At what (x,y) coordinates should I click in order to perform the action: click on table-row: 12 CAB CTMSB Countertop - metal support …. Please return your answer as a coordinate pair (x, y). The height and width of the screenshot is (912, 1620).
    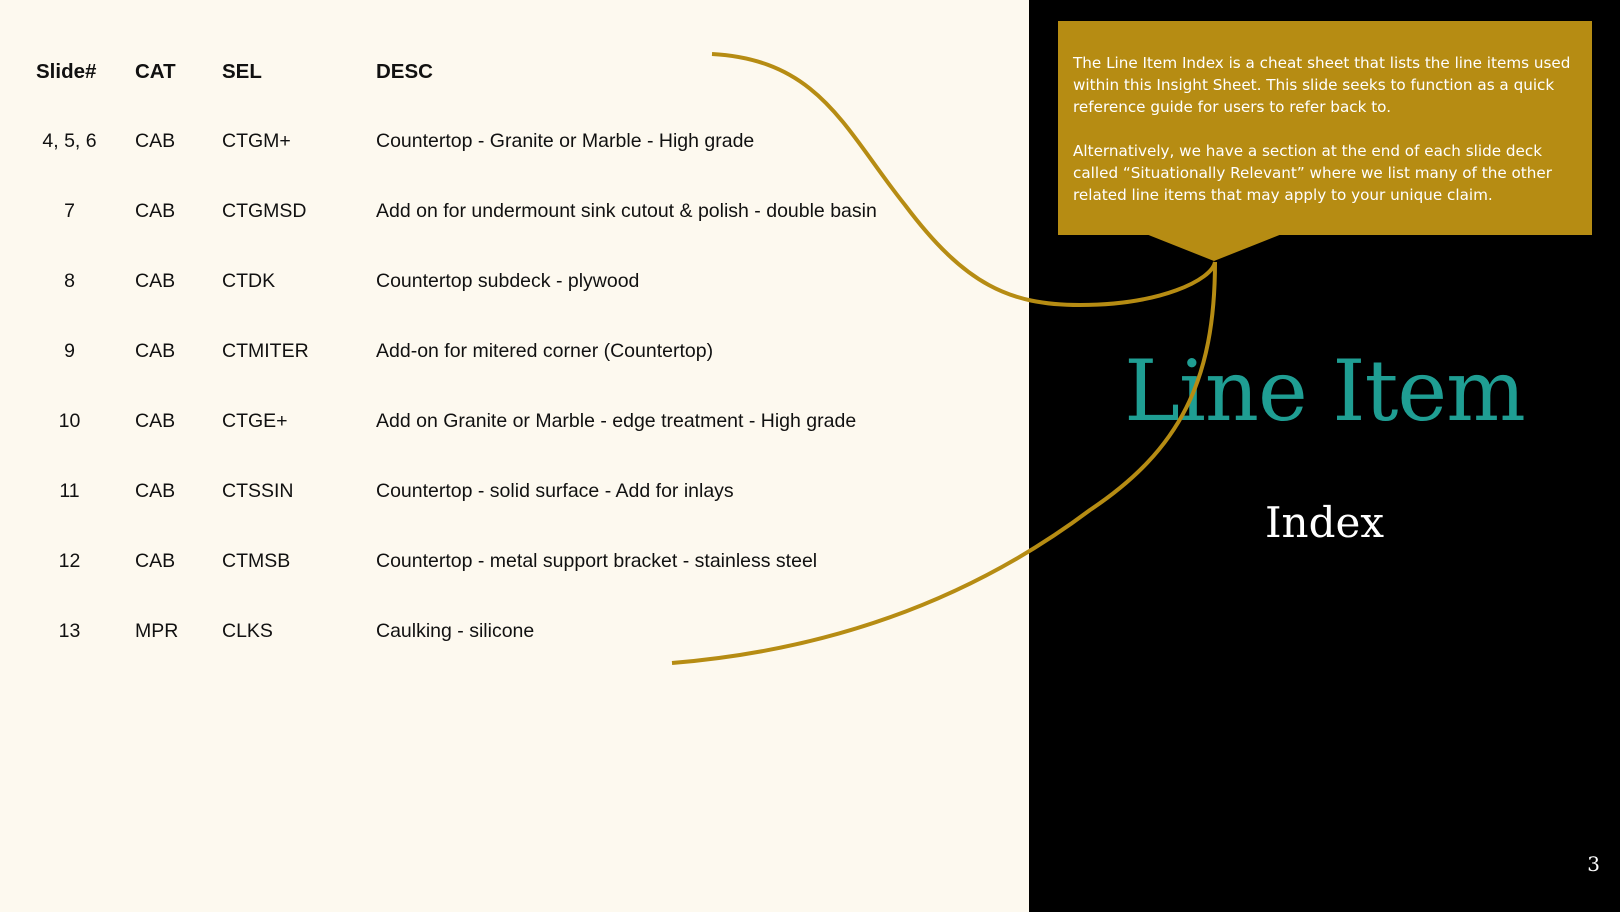
    Looking at the image, I should click on (514, 562).